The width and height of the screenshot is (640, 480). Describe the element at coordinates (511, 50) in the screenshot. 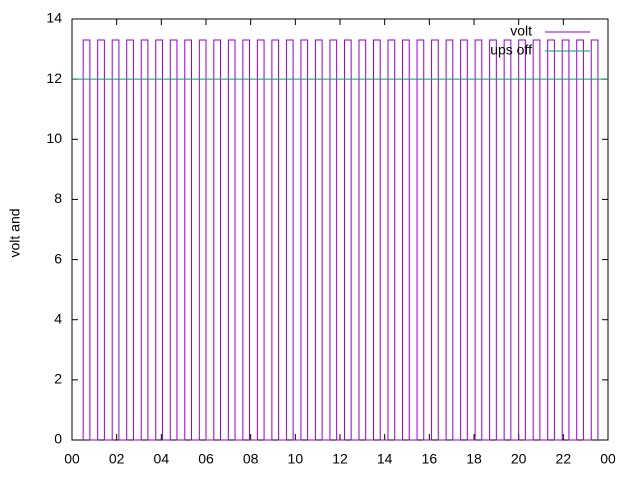

I see `legend-label: ups off` at that location.